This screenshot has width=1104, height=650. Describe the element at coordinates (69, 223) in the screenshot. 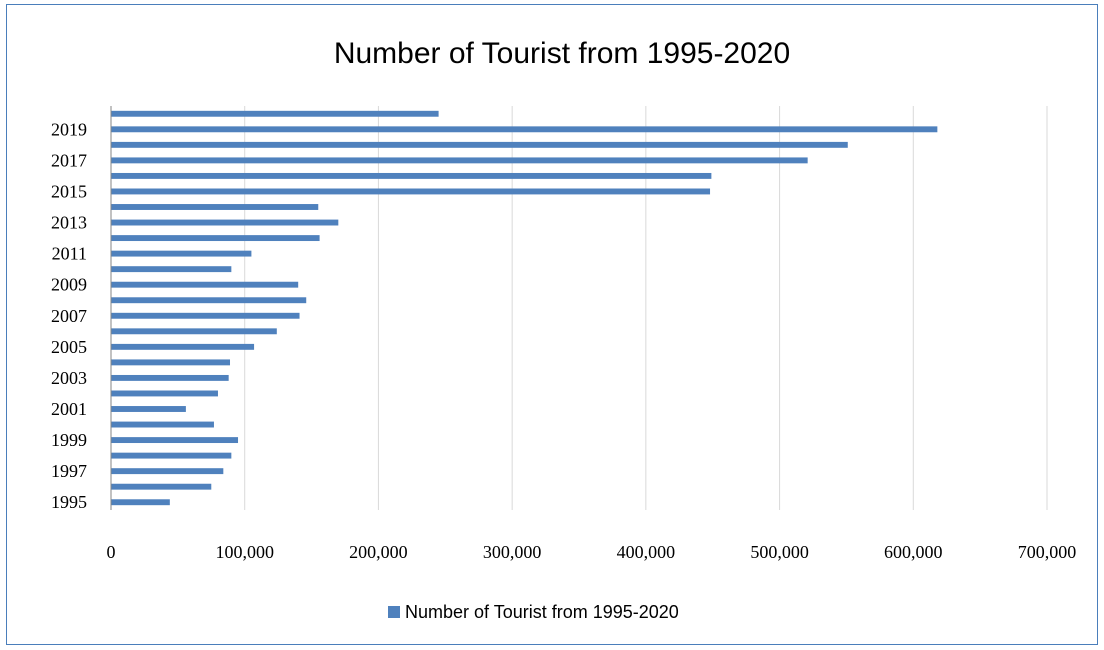

I see `y-tick-label: 2013` at that location.